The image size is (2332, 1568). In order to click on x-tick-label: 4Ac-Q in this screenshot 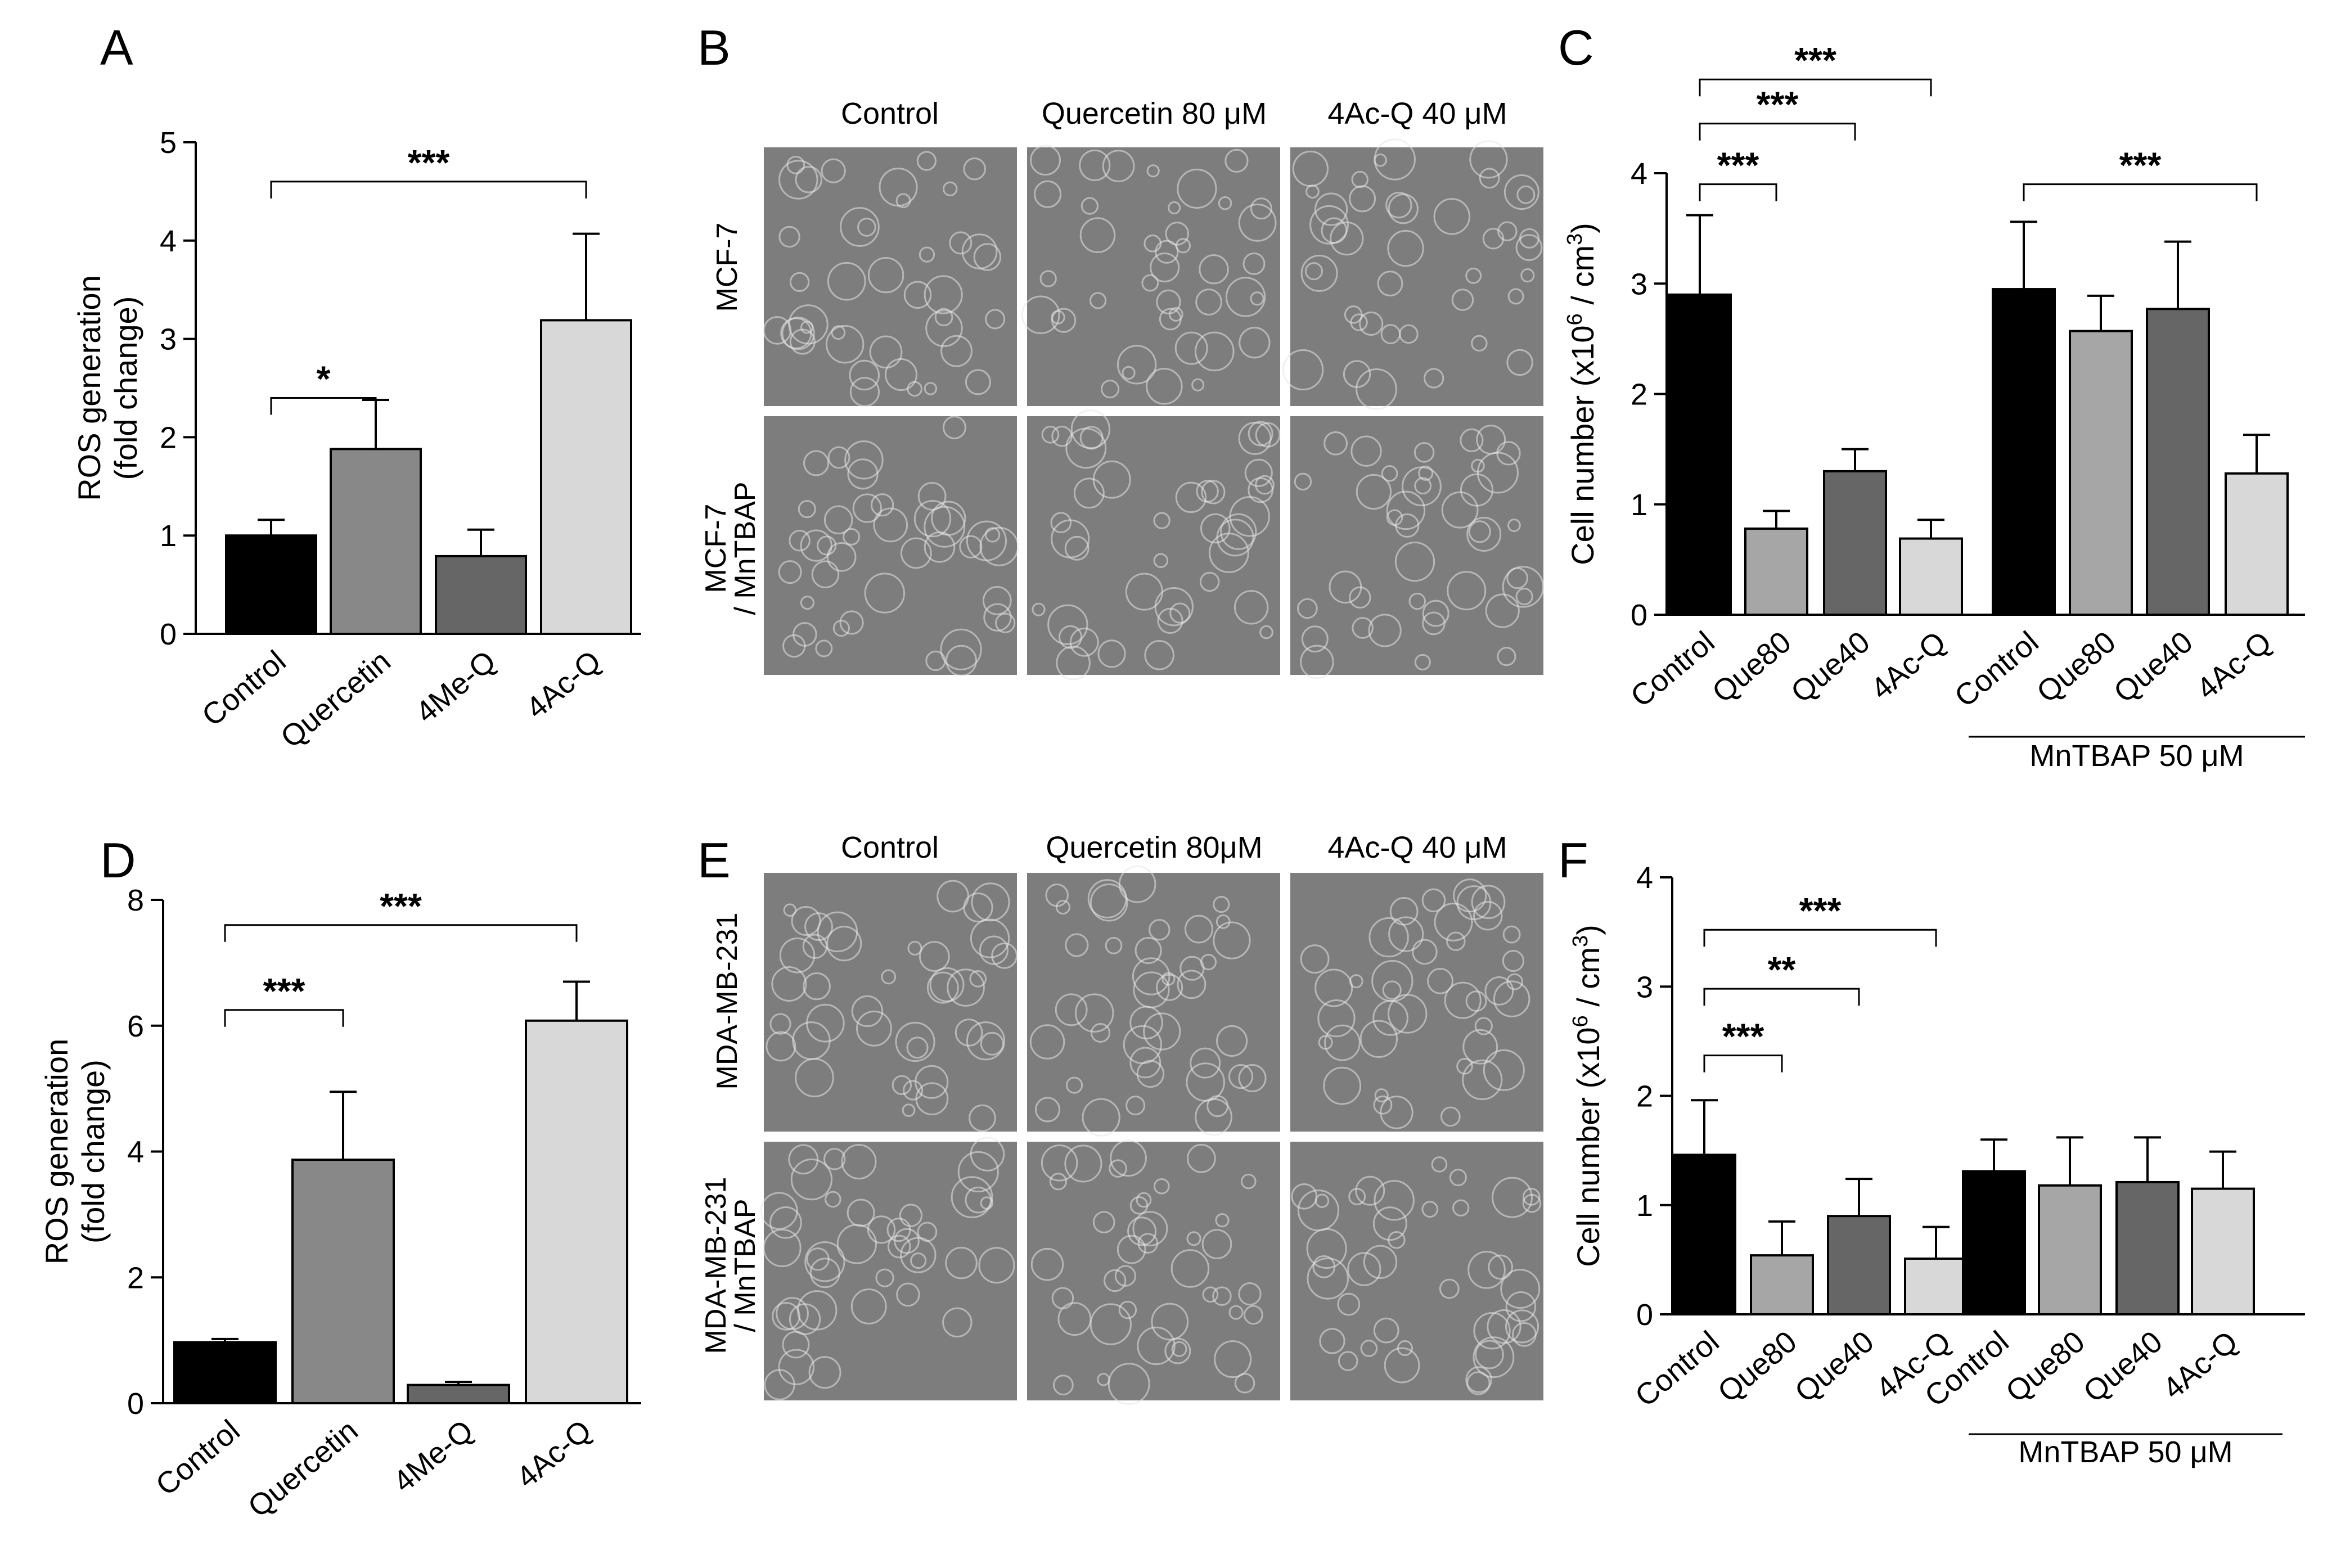, I will do `click(563, 684)`.